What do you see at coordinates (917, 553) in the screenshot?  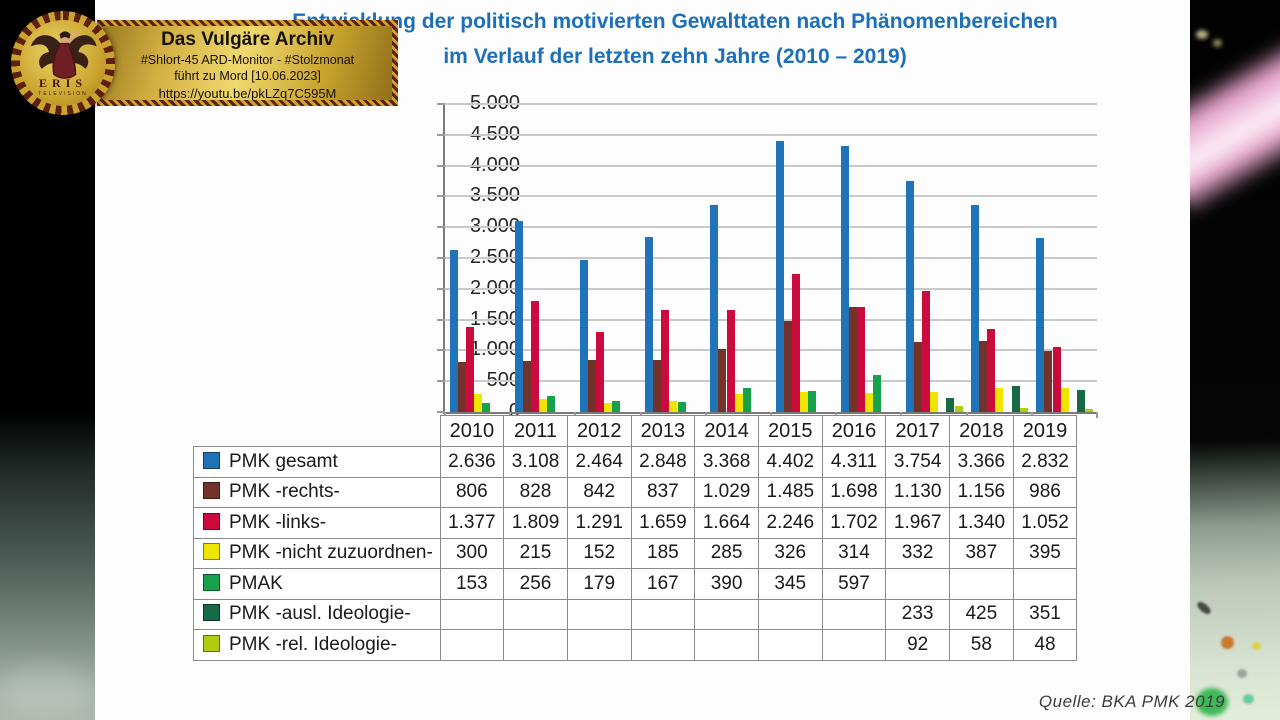 I see `value-cell: 332` at bounding box center [917, 553].